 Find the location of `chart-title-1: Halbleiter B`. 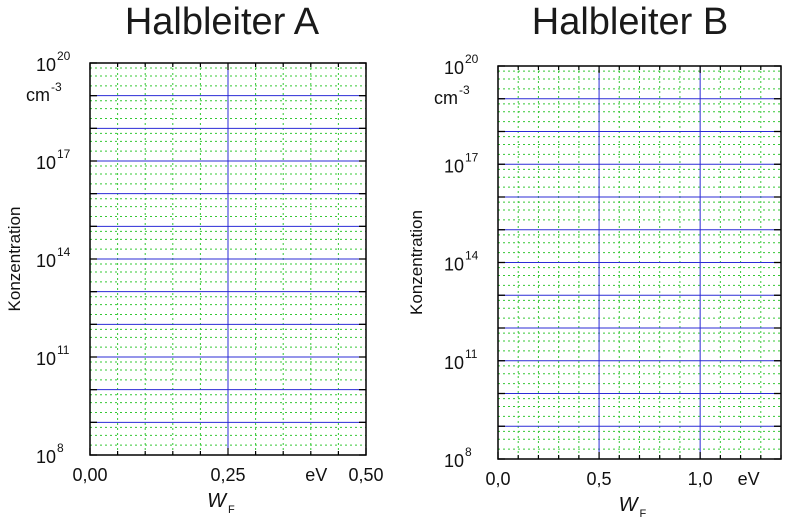

chart-title-1: Halbleiter B is located at coordinates (630, 22).